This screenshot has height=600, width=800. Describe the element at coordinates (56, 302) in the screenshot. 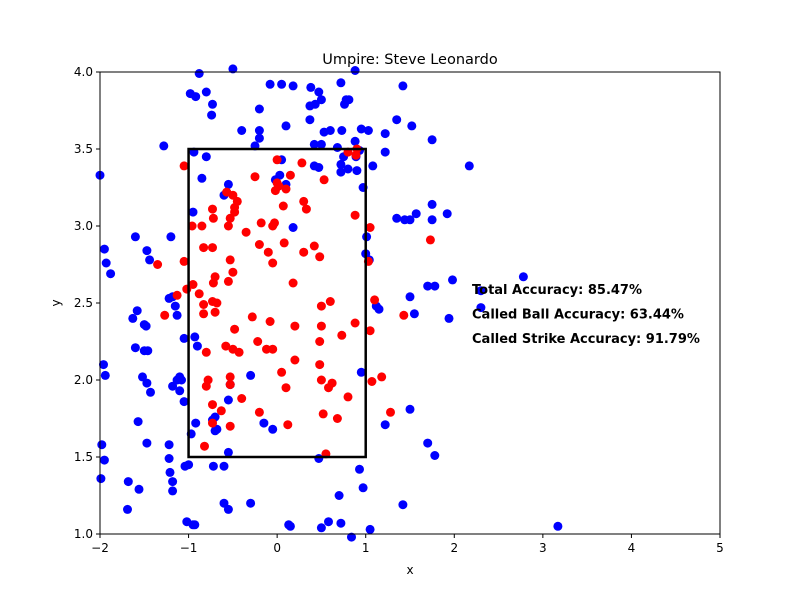

I see `y-axis-label: y` at that location.